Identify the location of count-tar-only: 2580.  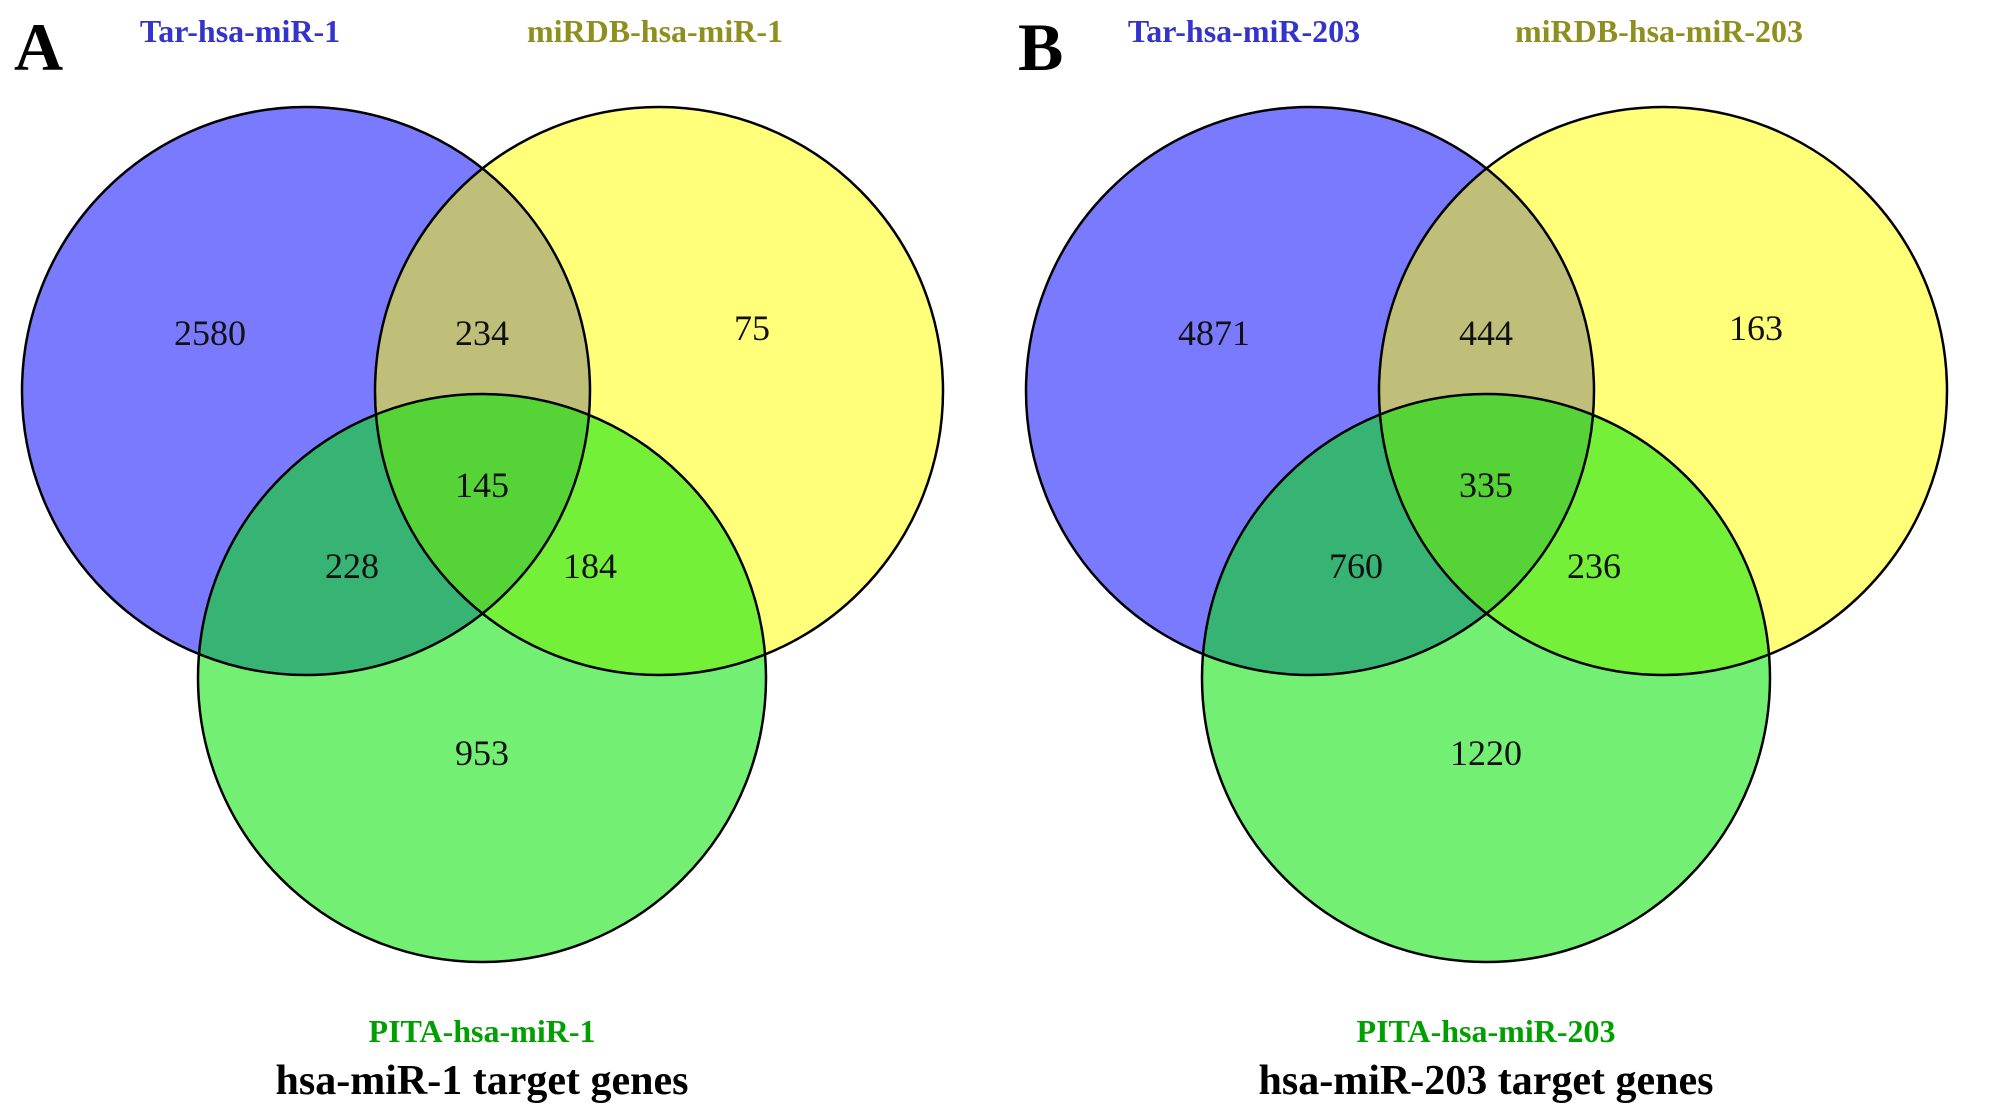
(210, 333).